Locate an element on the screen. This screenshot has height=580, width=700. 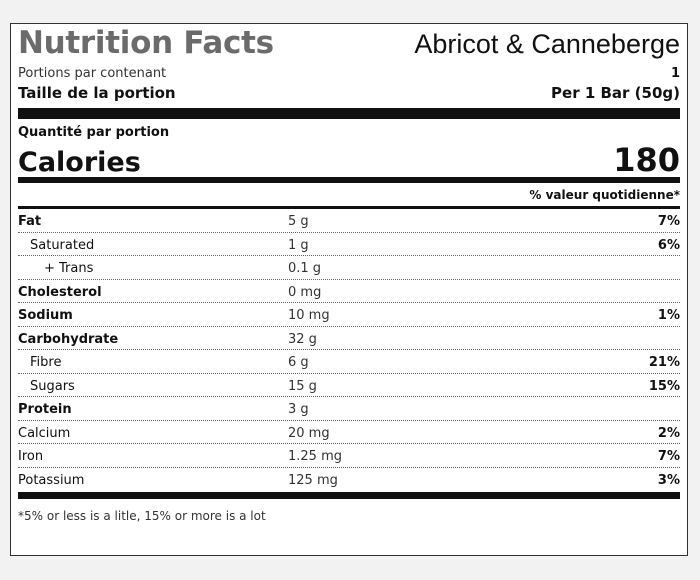
nutrient-row-sodium: Sodium 10 mg 1% is located at coordinates (349, 315).